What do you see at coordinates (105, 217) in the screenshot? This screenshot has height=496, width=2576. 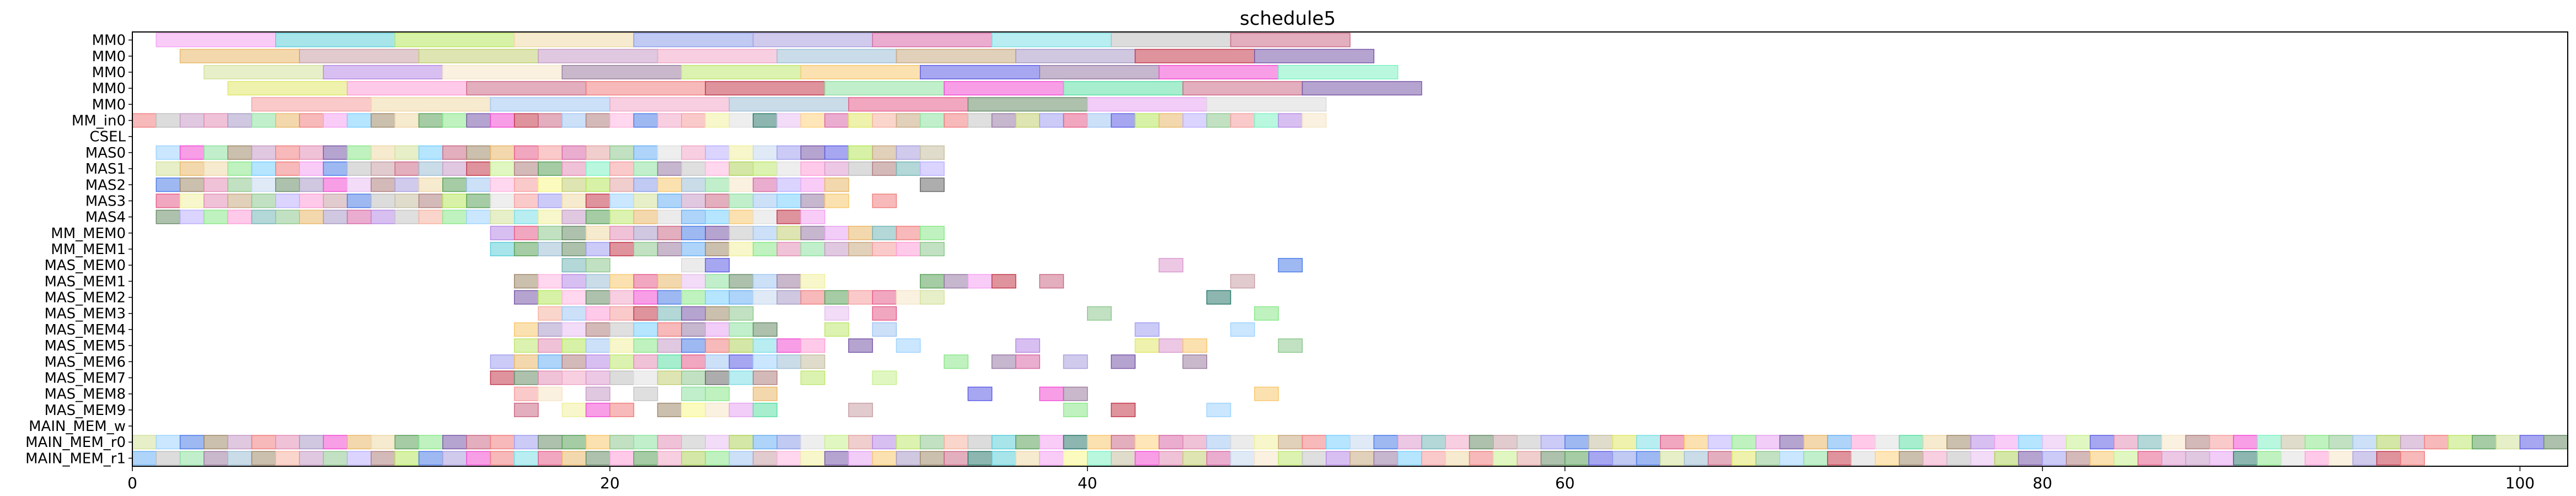 I see `y-tick-label: MAS4` at bounding box center [105, 217].